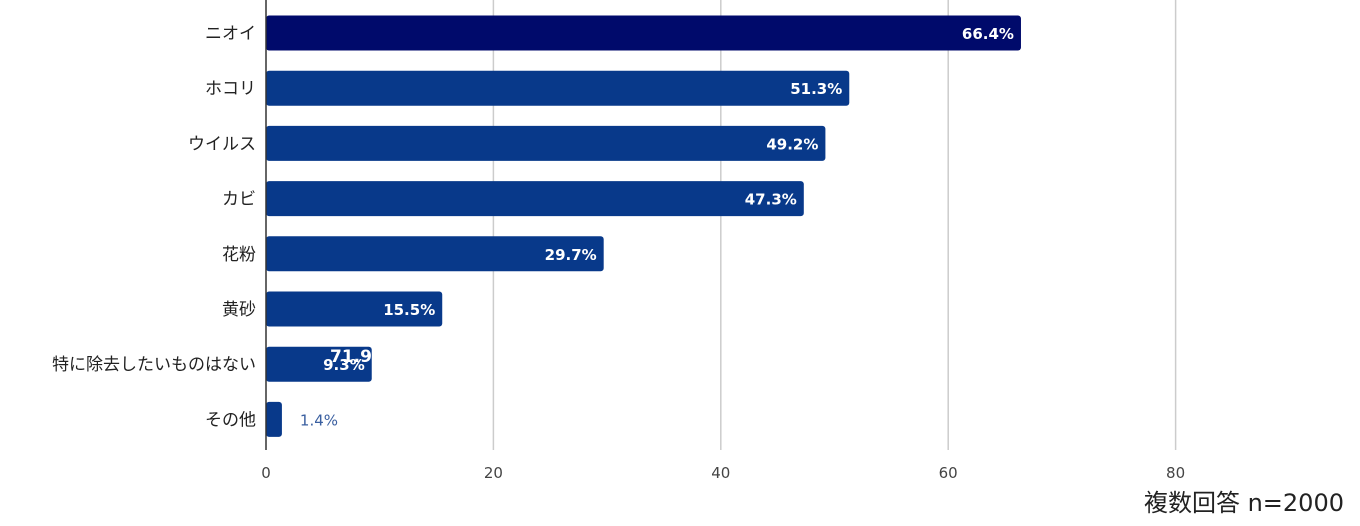 Image resolution: width=1360 pixels, height=526 pixels. Describe the element at coordinates (230, 34) in the screenshot. I see `category-label: ニオイ` at that location.